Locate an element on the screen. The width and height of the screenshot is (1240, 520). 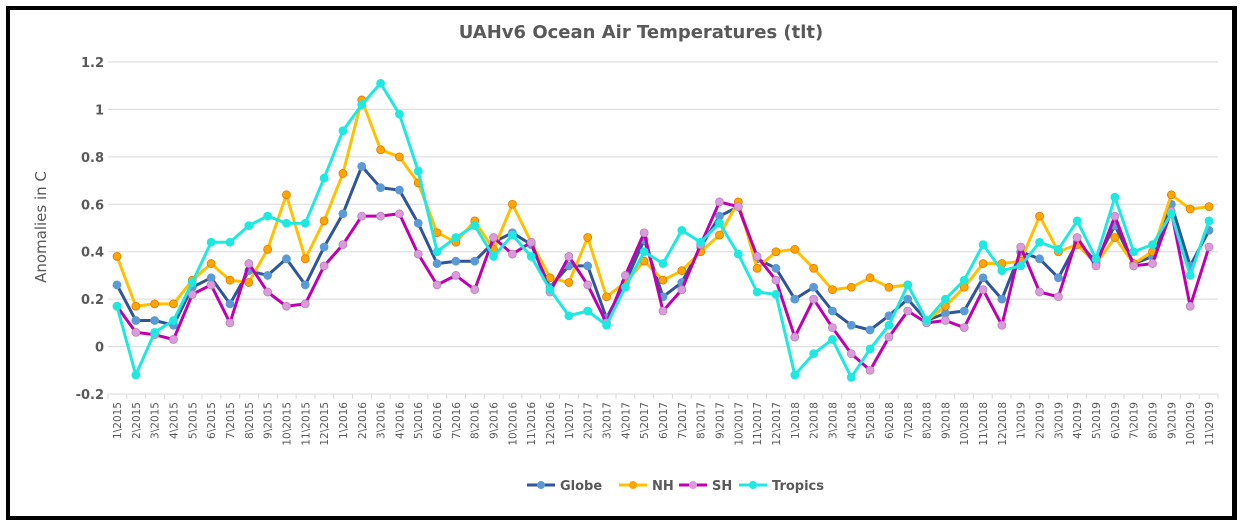
x-tick-label: 11\2015 is located at coordinates (306, 424).